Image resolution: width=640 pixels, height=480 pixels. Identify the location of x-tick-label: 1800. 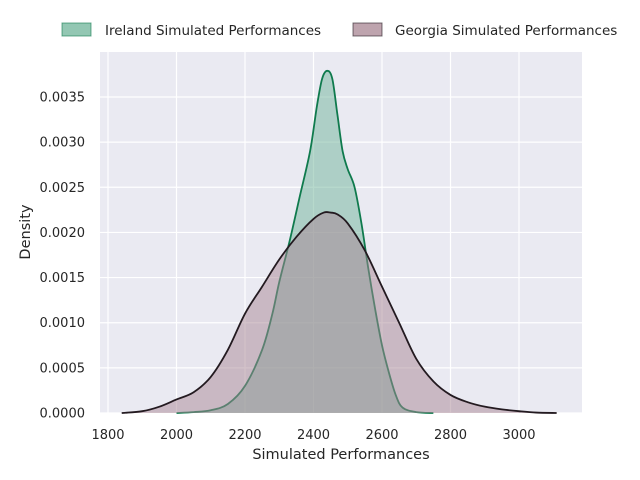
(107, 435).